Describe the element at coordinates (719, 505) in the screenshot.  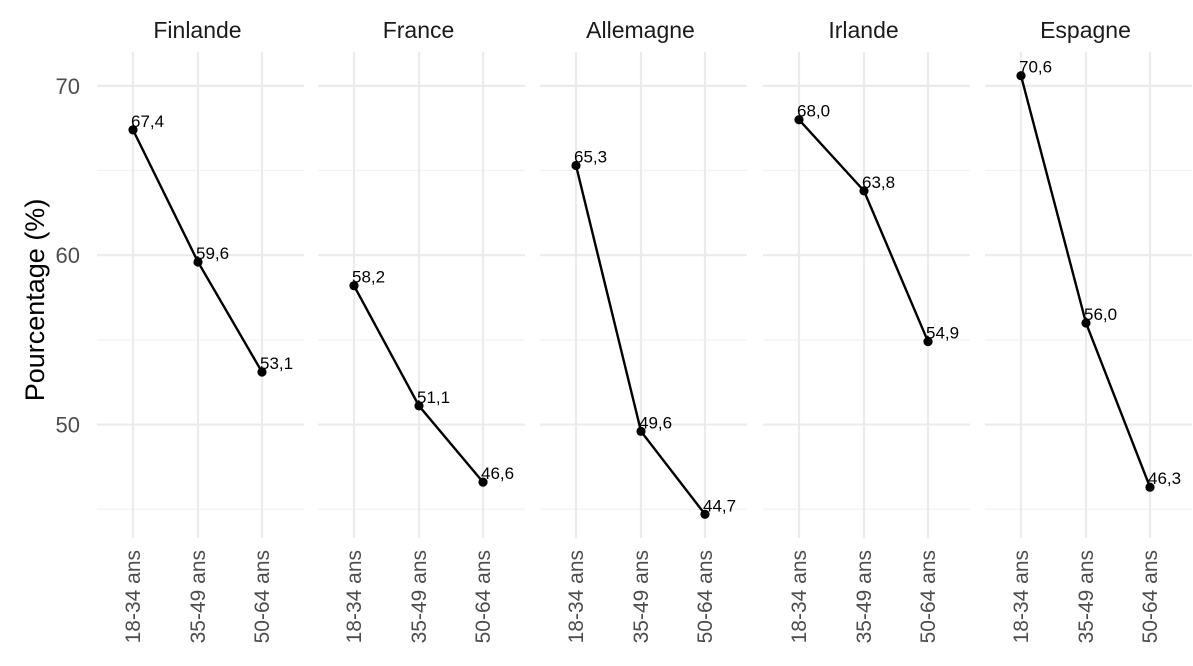
I see `data-label: 44,7` at that location.